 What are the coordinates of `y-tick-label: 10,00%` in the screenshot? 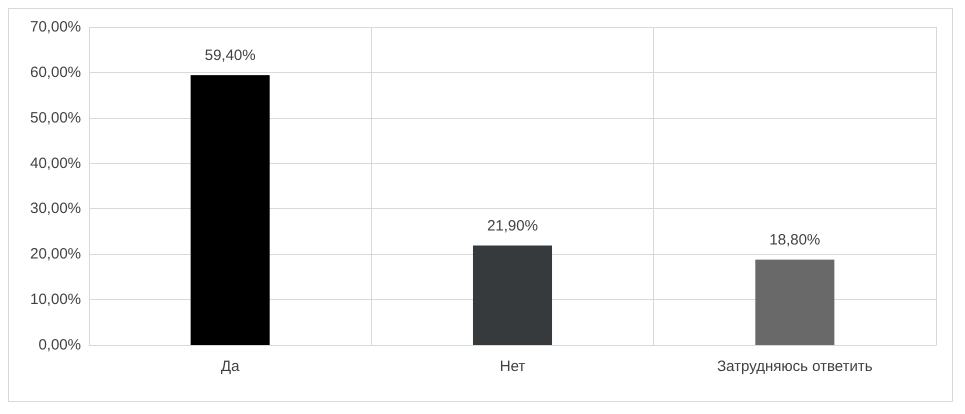 It's located at (55, 299).